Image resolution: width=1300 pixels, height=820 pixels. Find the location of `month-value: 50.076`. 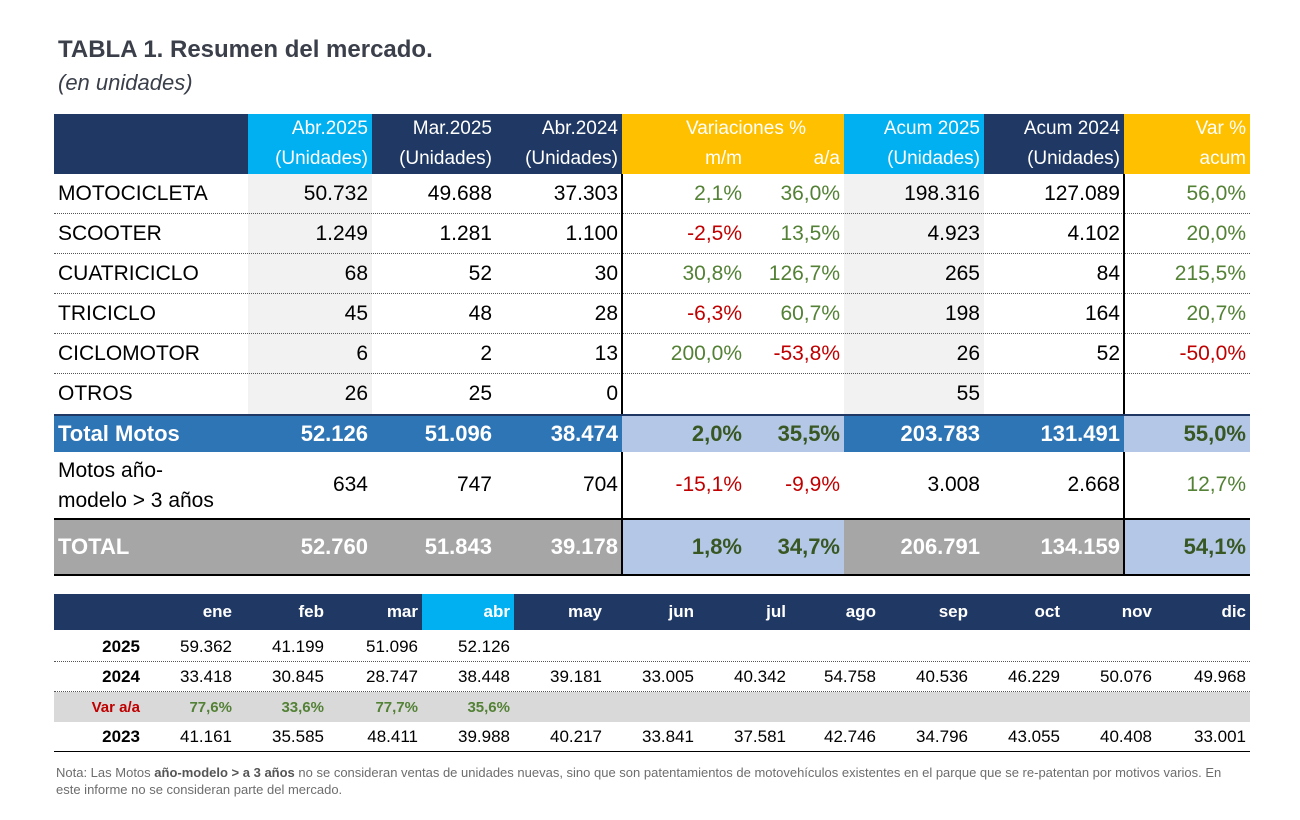

month-value: 50.076 is located at coordinates (1126, 676).